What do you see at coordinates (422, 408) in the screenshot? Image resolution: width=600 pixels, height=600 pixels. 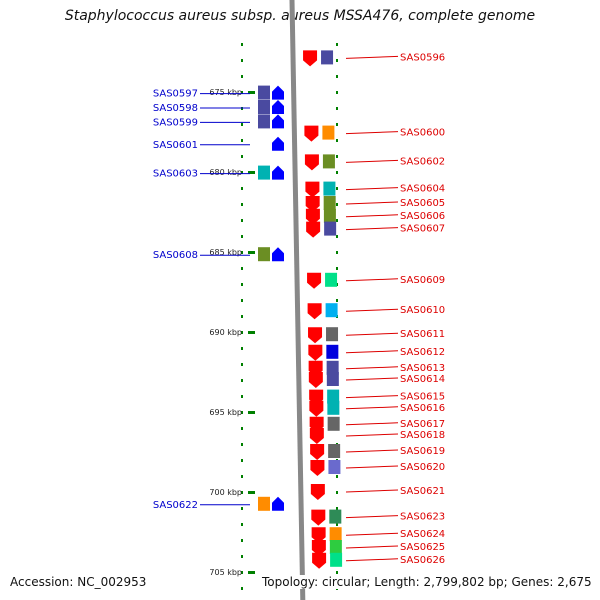 I see `gene-label-sas0616: SAS0616` at bounding box center [422, 408].